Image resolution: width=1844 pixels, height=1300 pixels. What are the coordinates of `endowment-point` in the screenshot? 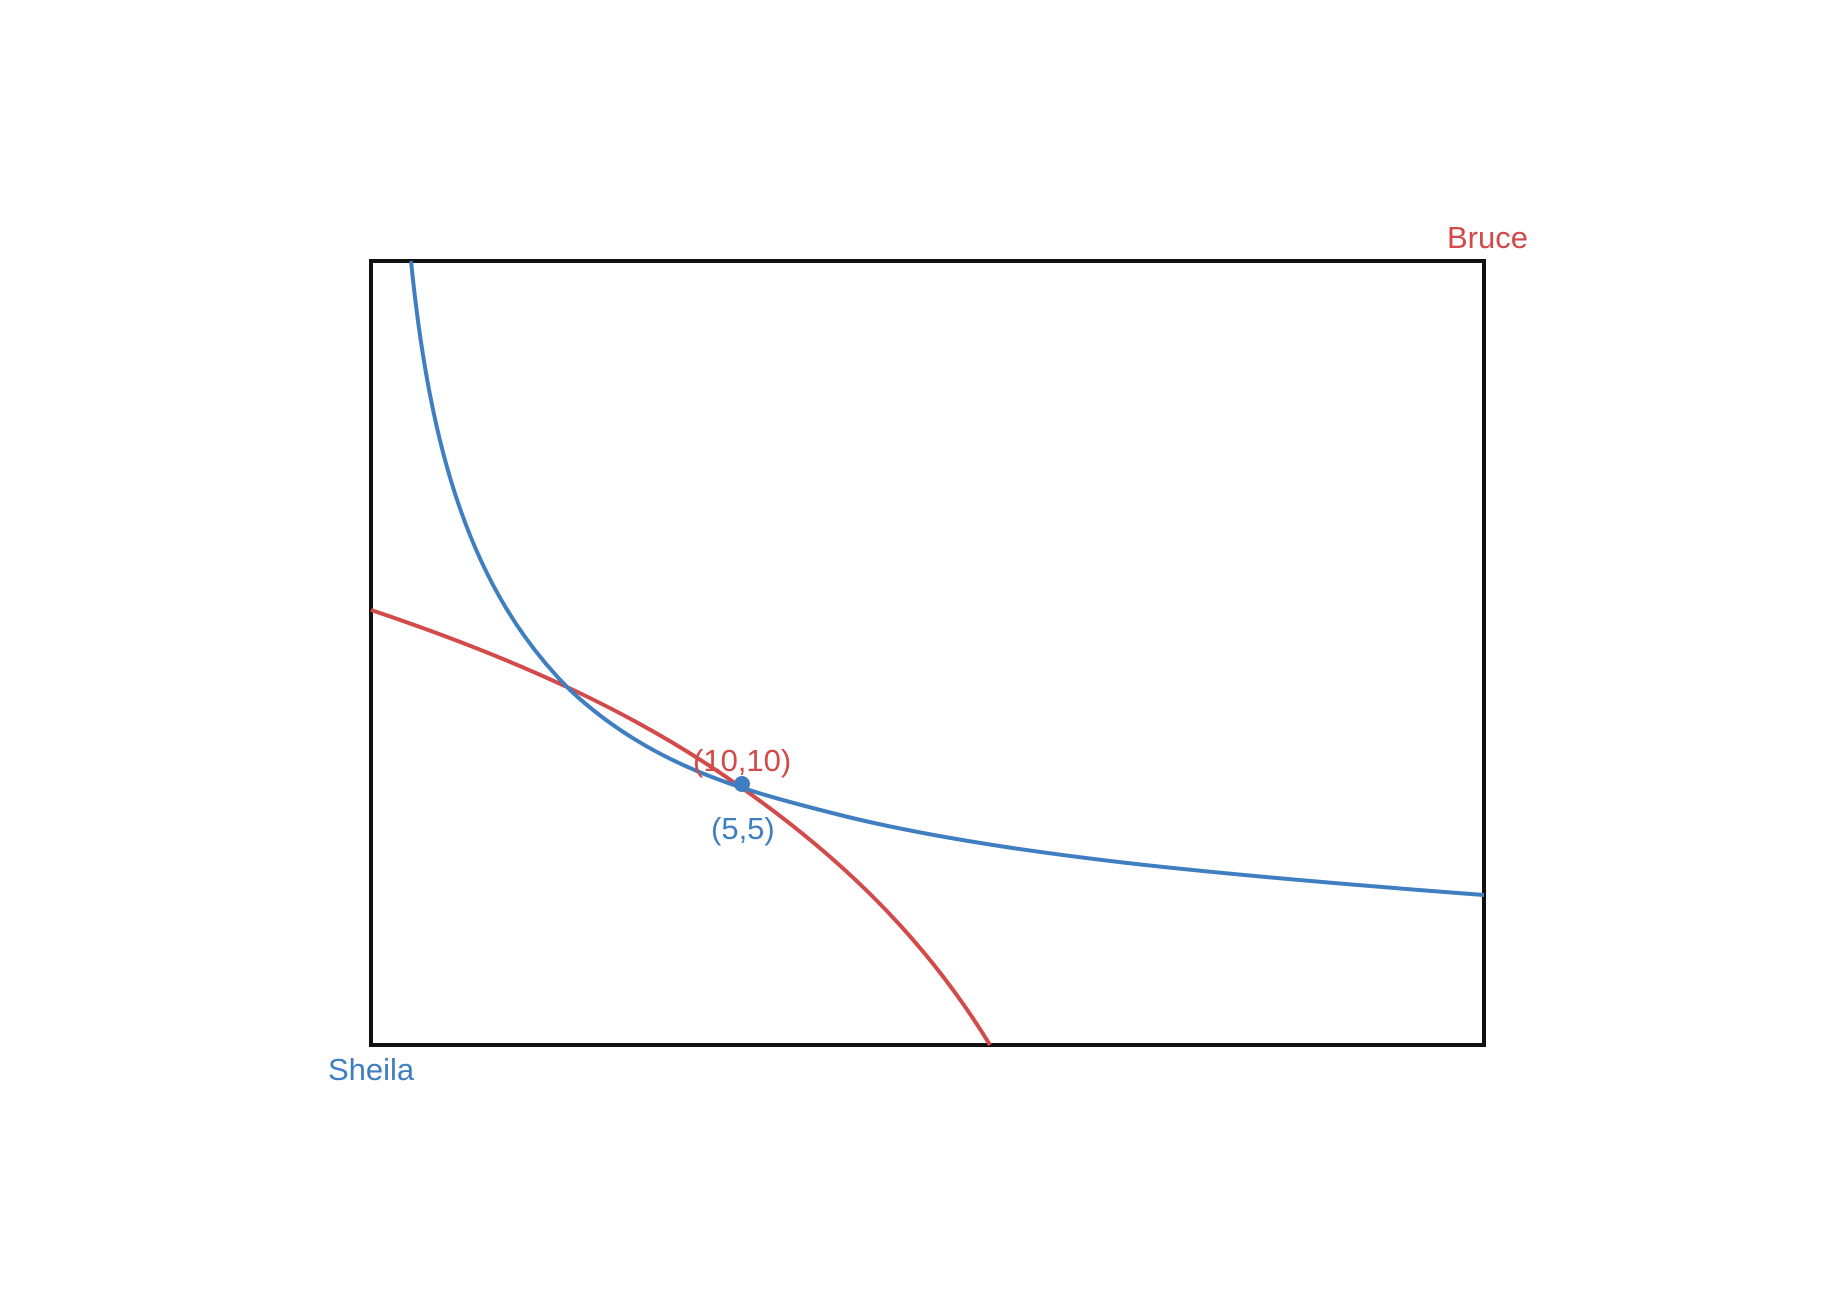 It's located at (742, 784).